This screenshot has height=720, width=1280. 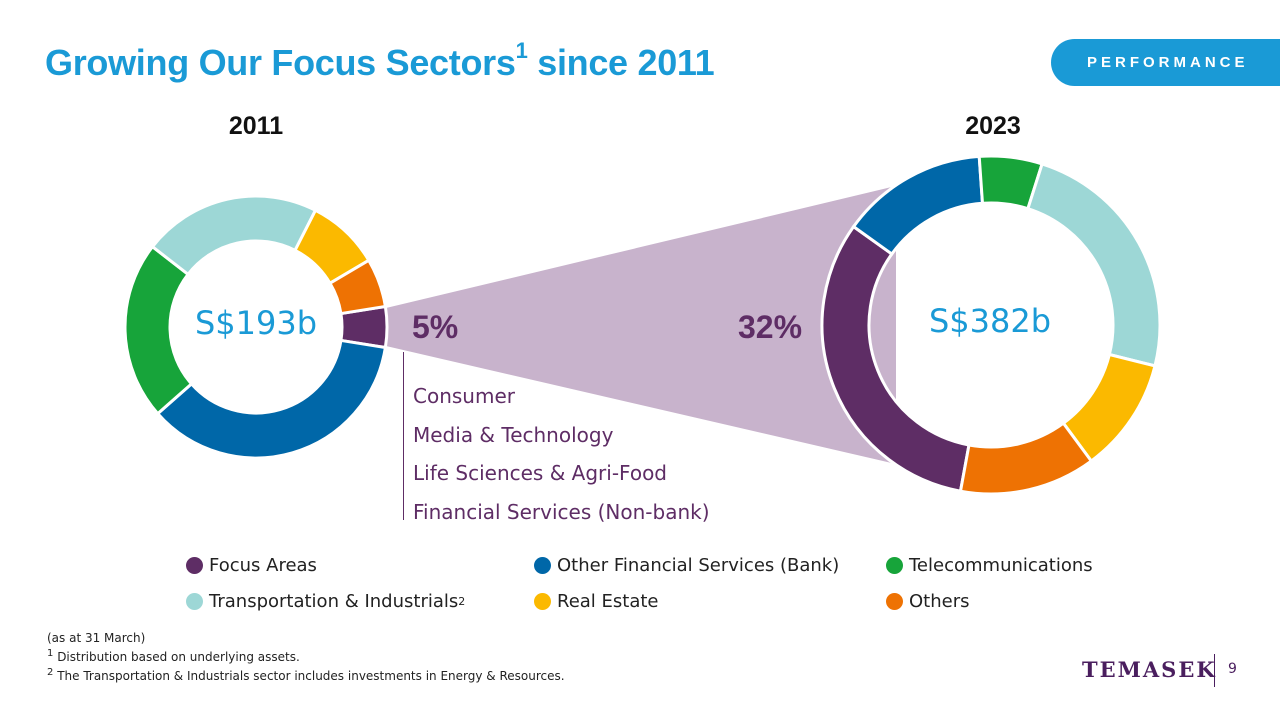 What do you see at coordinates (621, 62) in the screenshot?
I see `title-tail: since 2011` at bounding box center [621, 62].